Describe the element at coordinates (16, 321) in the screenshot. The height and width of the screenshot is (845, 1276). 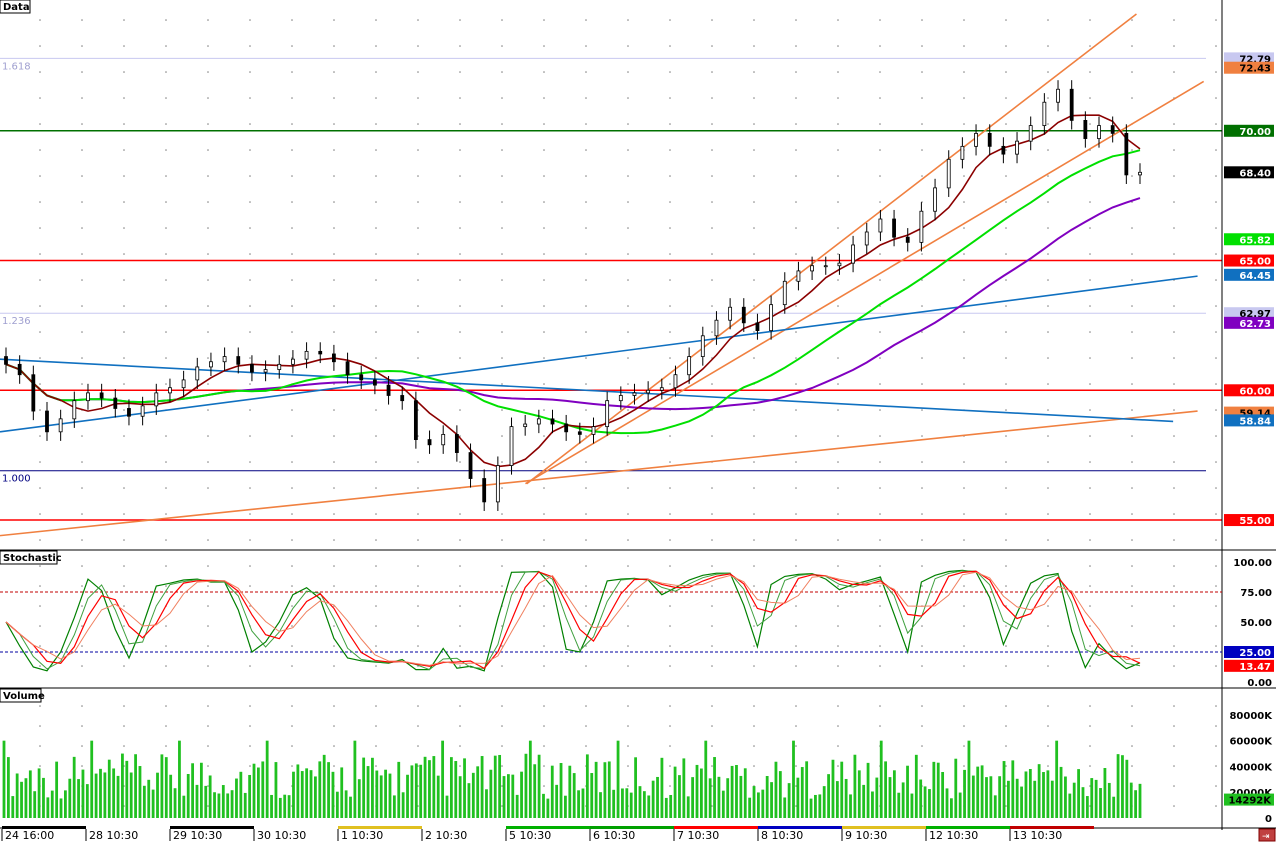
I see `fib-label: 1.236` at that location.